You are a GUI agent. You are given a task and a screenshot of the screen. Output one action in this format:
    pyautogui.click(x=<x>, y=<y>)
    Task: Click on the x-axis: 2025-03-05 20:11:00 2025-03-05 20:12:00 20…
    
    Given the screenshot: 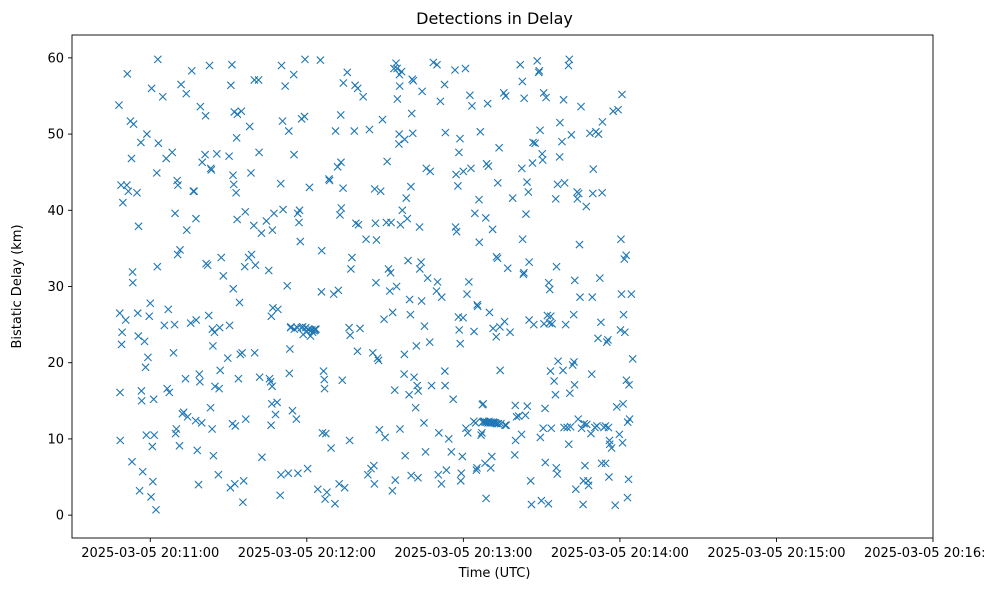 What is the action you would take?
    pyautogui.click(x=533, y=549)
    